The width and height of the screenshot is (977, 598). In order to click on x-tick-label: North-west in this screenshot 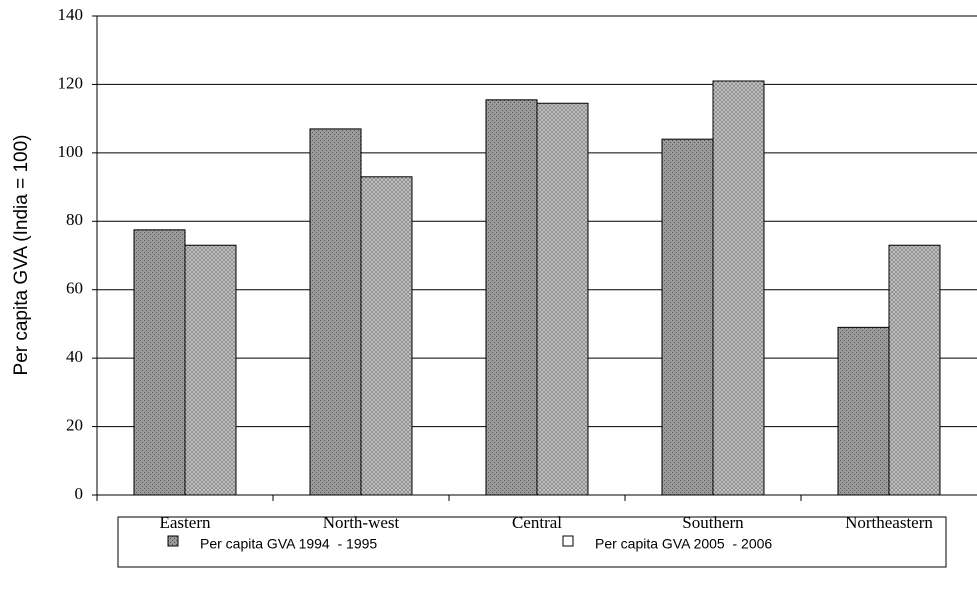, I will do `click(361, 522)`.